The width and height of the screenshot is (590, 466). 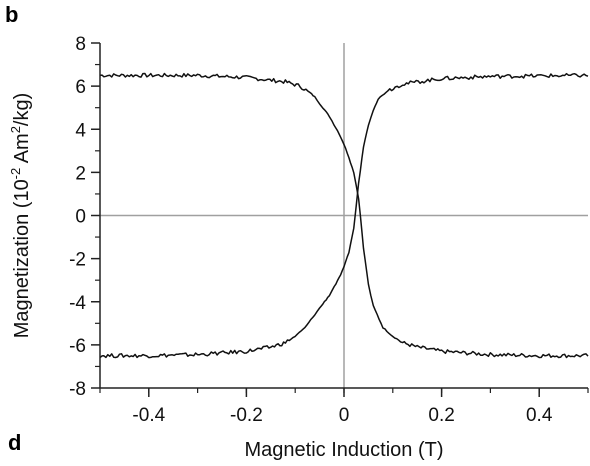 I want to click on y-axis-label-exp1: -2, so click(x=15, y=174).